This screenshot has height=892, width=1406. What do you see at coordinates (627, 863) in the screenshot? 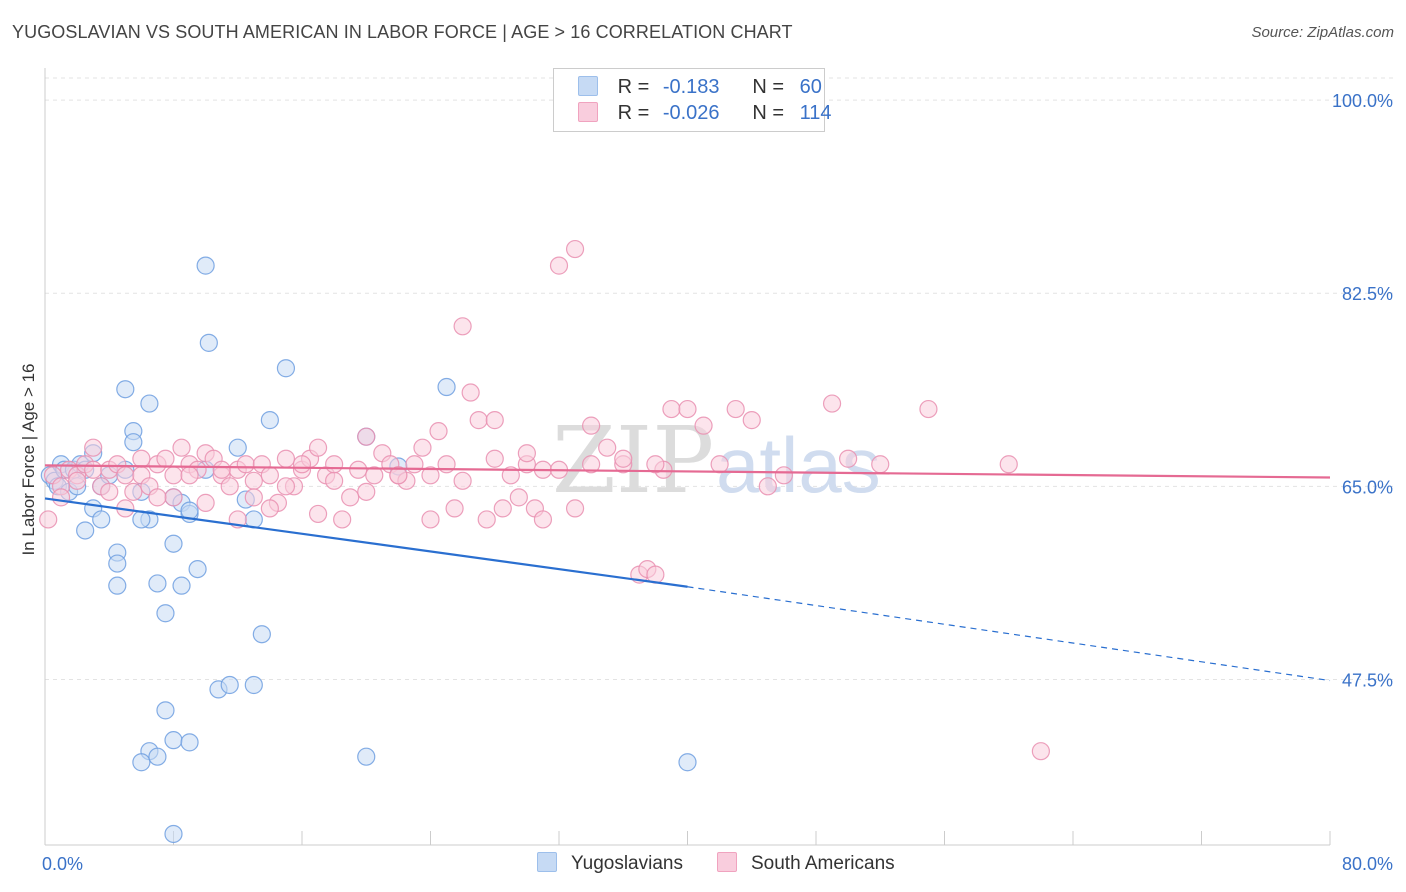
I see `series-label-yugoslavians: Yugoslavians` at bounding box center [627, 863].